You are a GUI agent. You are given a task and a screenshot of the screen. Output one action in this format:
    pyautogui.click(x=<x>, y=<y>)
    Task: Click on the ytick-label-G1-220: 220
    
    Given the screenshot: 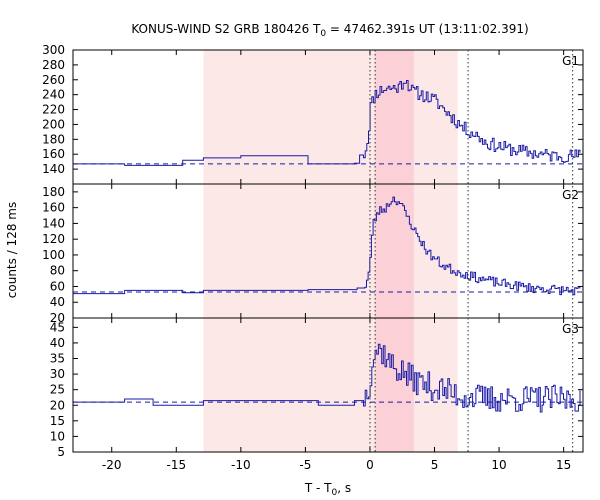 What is the action you would take?
    pyautogui.click(x=53, y=110)
    